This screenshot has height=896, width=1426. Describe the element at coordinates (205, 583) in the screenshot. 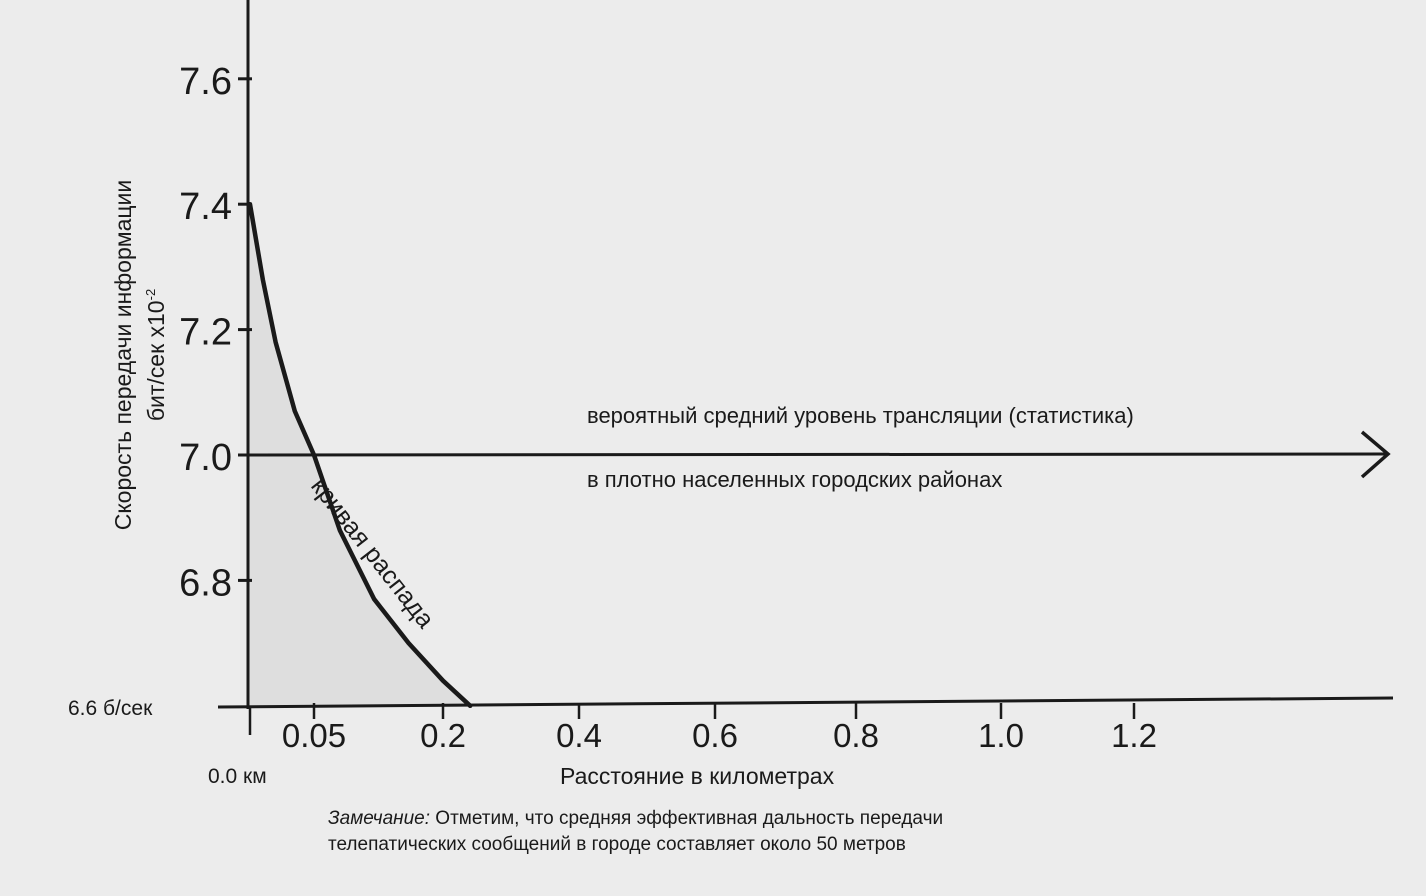

I see `y-tick-label-4: 6.8` at that location.